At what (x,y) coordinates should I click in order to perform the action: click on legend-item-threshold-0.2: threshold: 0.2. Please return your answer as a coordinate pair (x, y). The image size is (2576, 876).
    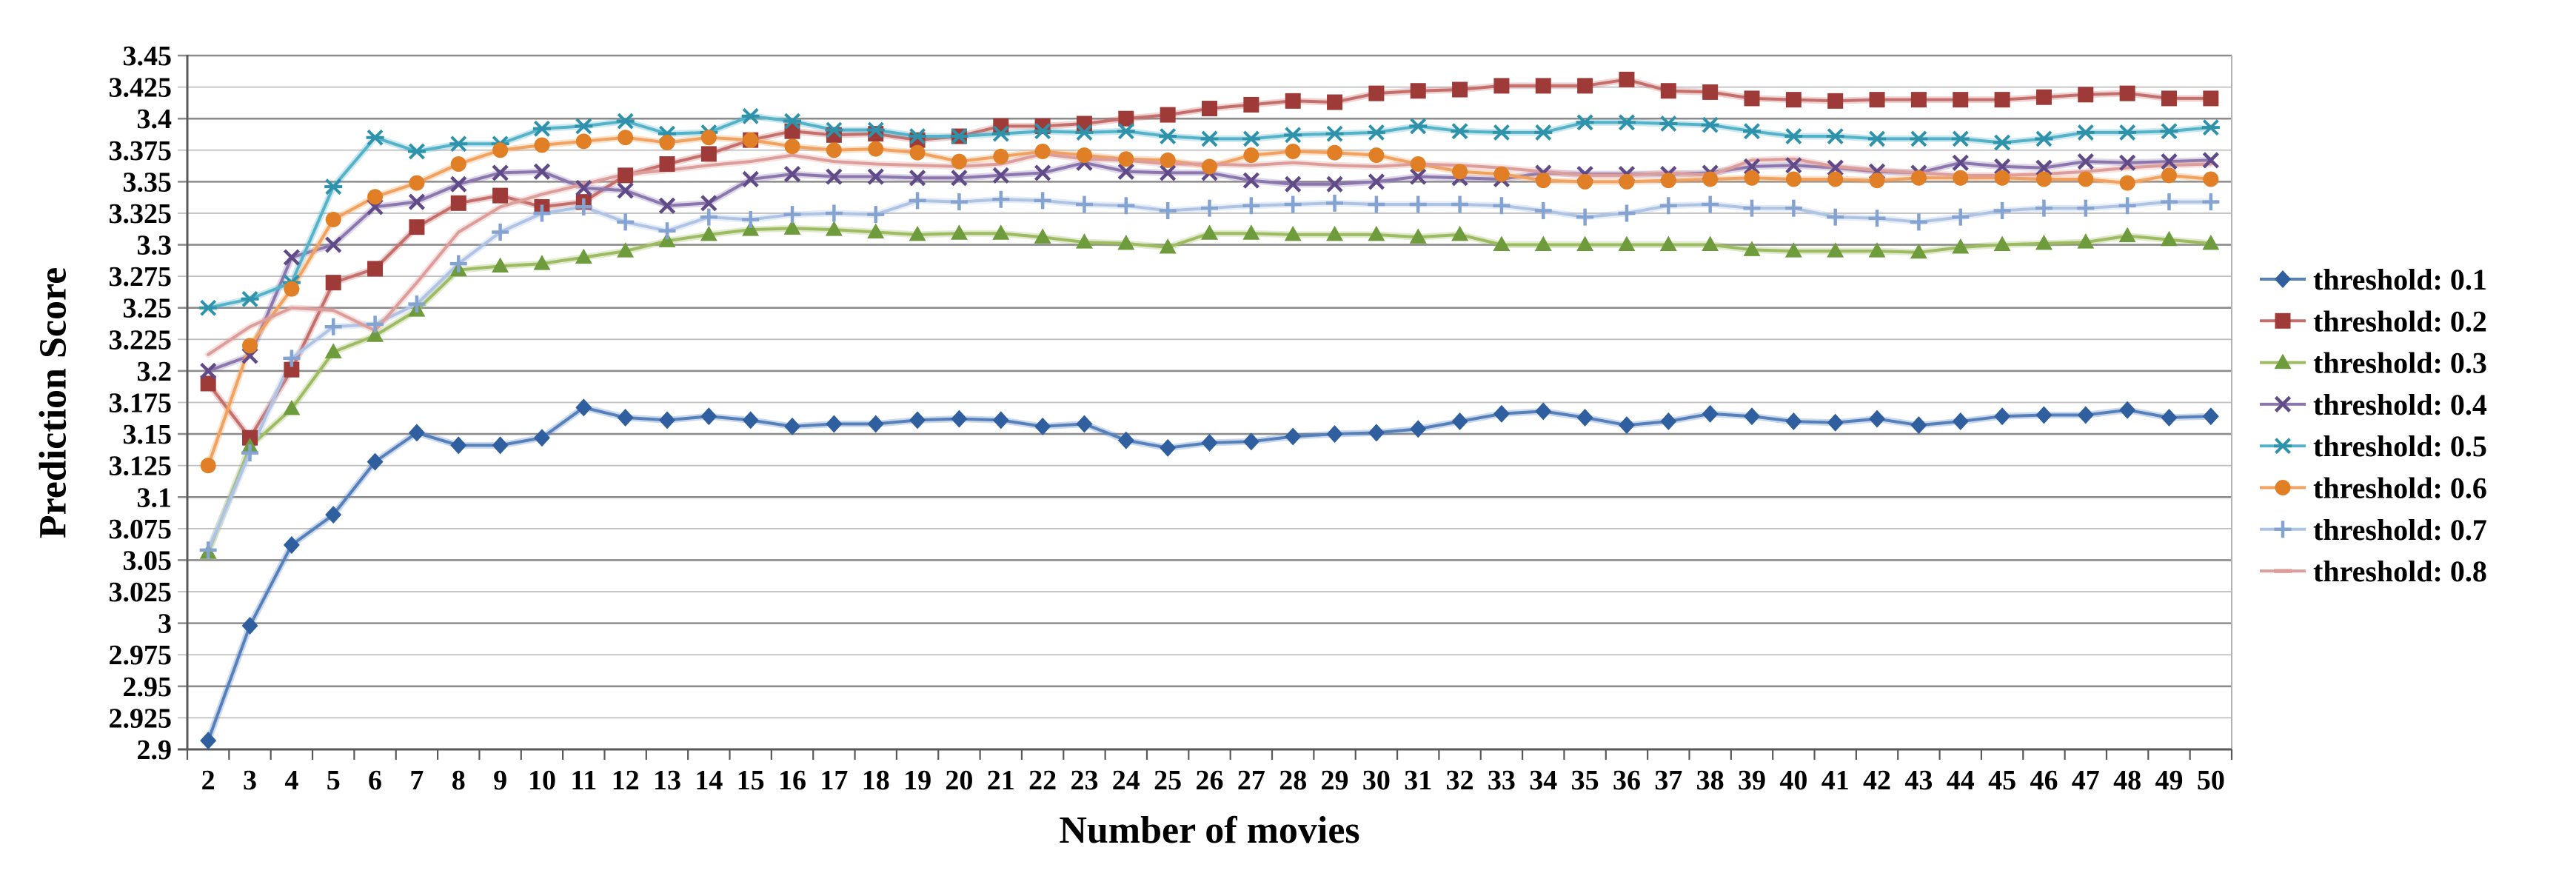
    Looking at the image, I should click on (2373, 321).